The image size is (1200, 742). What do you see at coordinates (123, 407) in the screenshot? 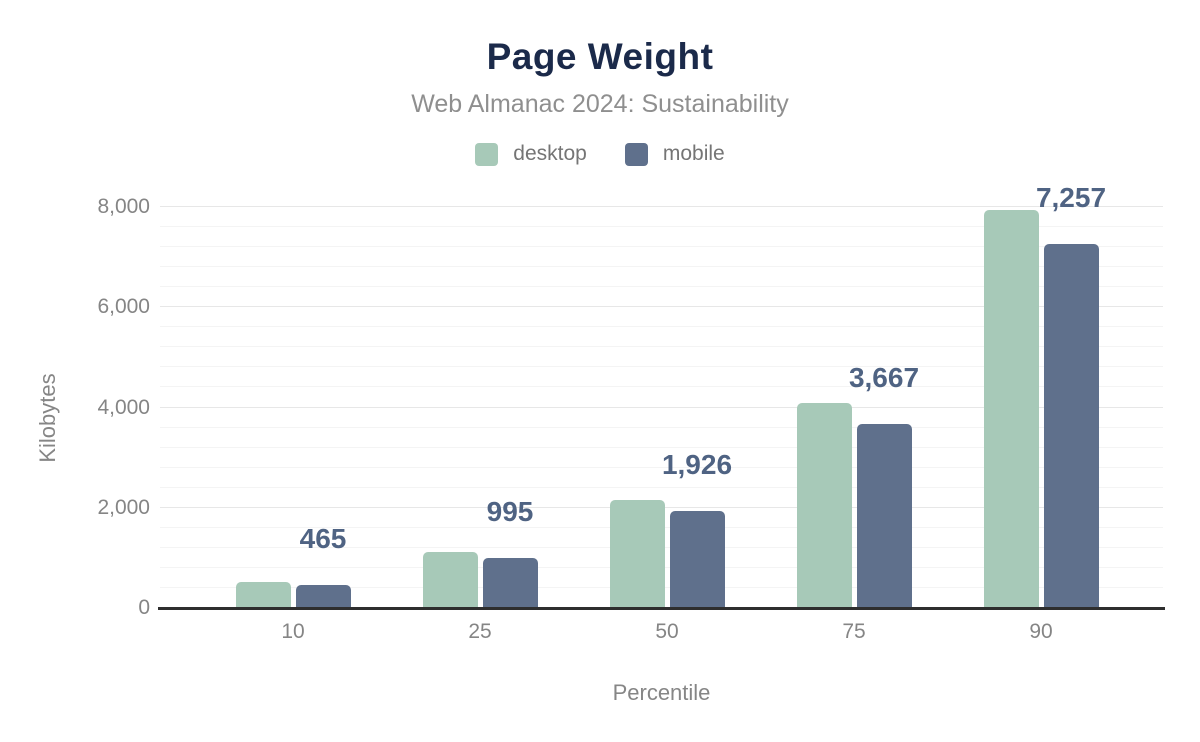
I see `y-tick-label: 4,000` at bounding box center [123, 407].